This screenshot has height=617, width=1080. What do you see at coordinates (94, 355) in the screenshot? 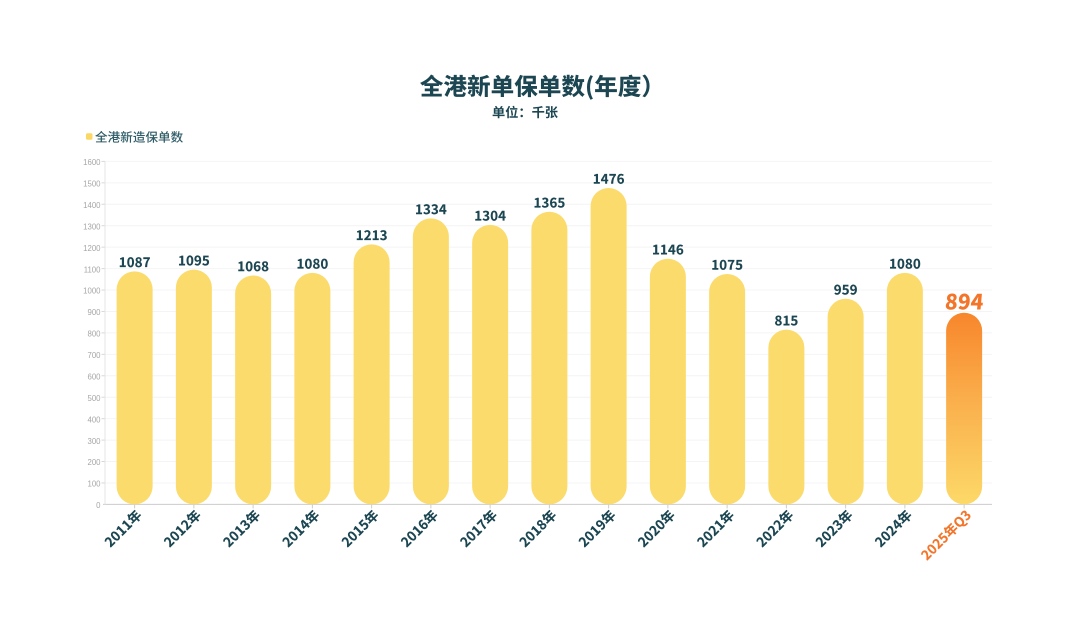
I see `svg-text: 700` at bounding box center [94, 355].